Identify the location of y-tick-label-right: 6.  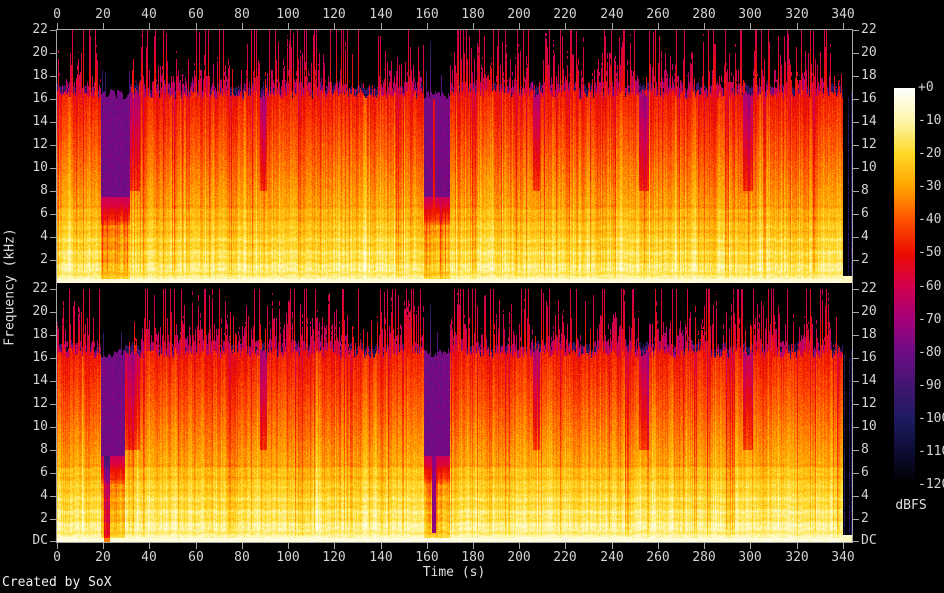
(865, 472).